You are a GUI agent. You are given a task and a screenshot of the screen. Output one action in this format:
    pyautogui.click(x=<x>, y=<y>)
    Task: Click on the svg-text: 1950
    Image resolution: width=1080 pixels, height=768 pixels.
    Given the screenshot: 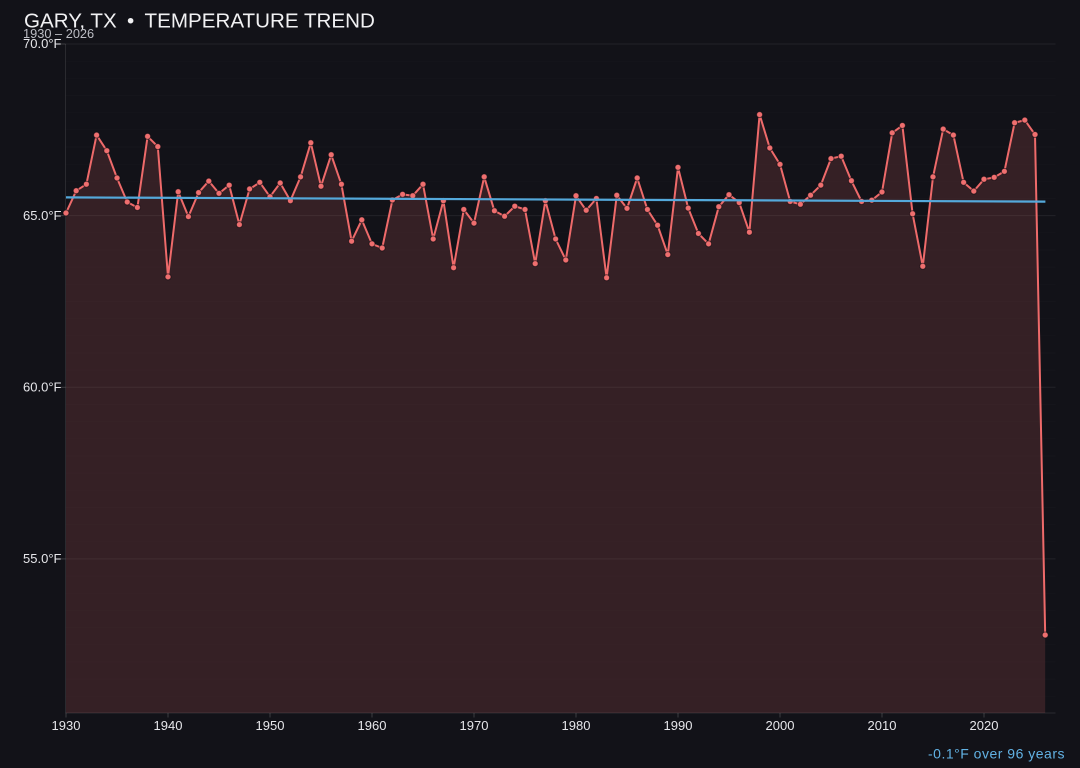 What is the action you would take?
    pyautogui.click(x=270, y=725)
    